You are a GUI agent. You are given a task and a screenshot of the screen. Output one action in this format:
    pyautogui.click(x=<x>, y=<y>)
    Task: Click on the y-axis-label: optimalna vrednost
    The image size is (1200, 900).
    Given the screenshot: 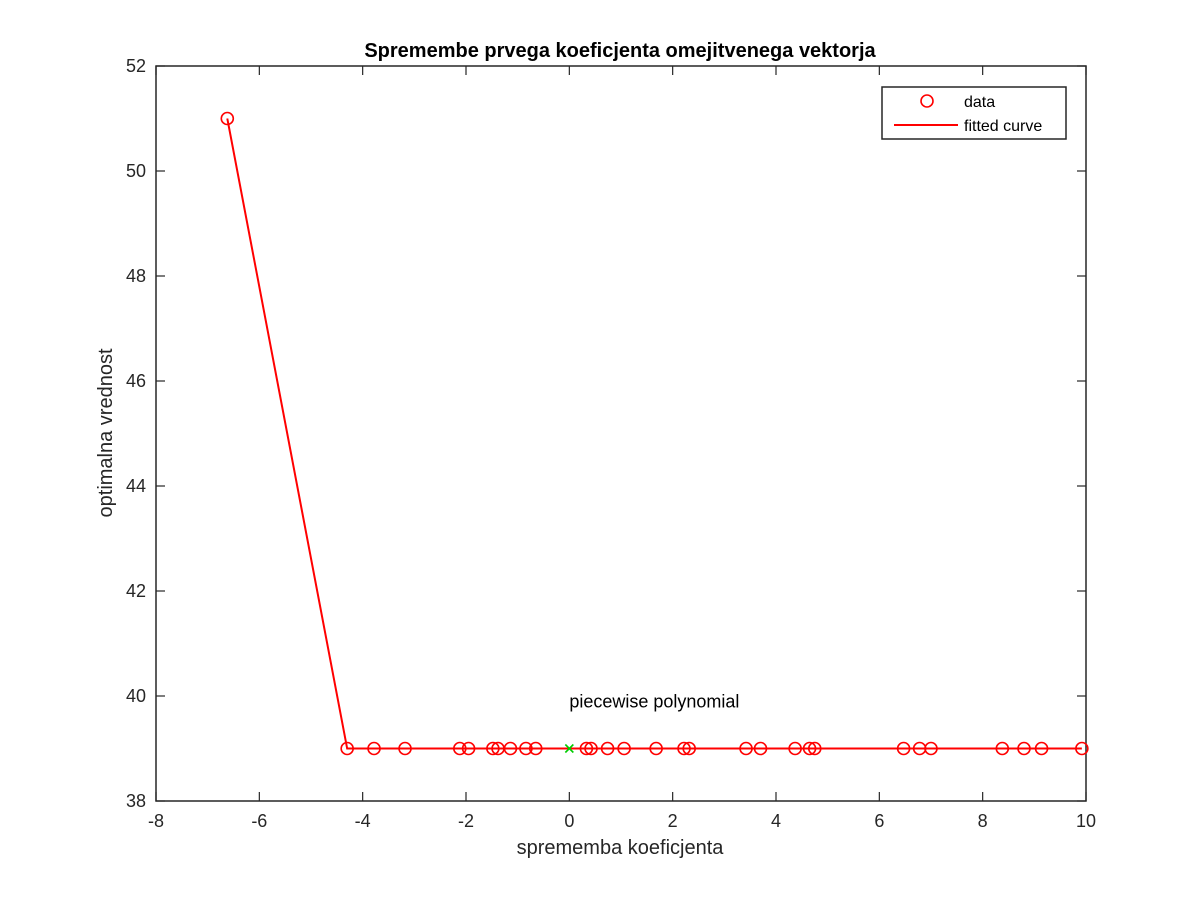 What is the action you would take?
    pyautogui.click(x=106, y=432)
    